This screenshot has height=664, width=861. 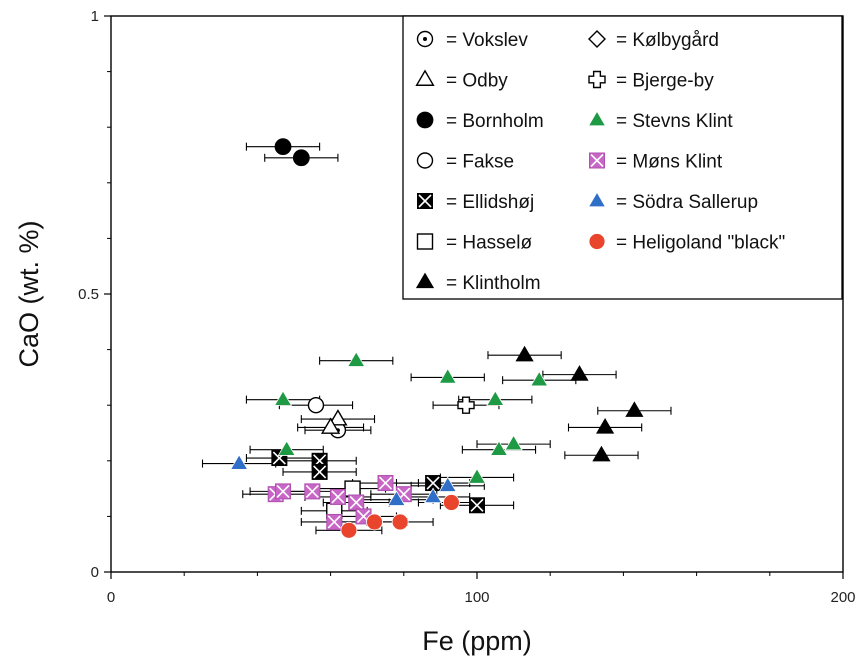 I want to click on legend-marker-heligoland-black, so click(x=597, y=241).